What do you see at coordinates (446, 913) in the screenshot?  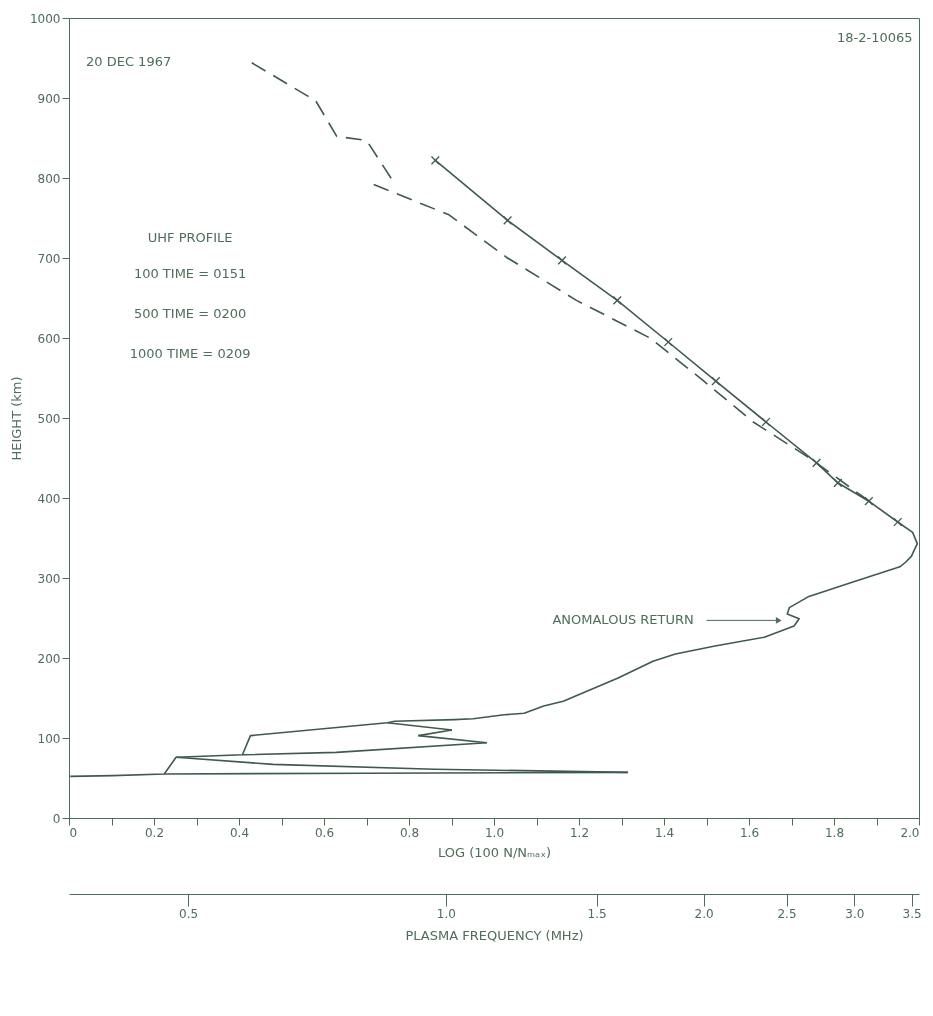 I see `x2-tick-label: 1.0` at bounding box center [446, 913].